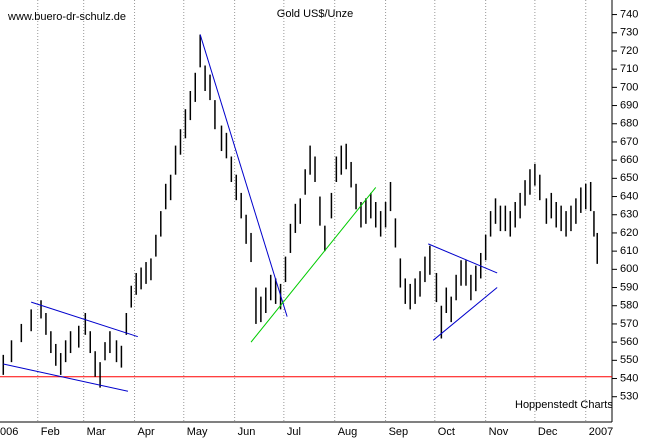  What do you see at coordinates (446, 432) in the screenshot?
I see `x-tick-label: Oct` at bounding box center [446, 432].